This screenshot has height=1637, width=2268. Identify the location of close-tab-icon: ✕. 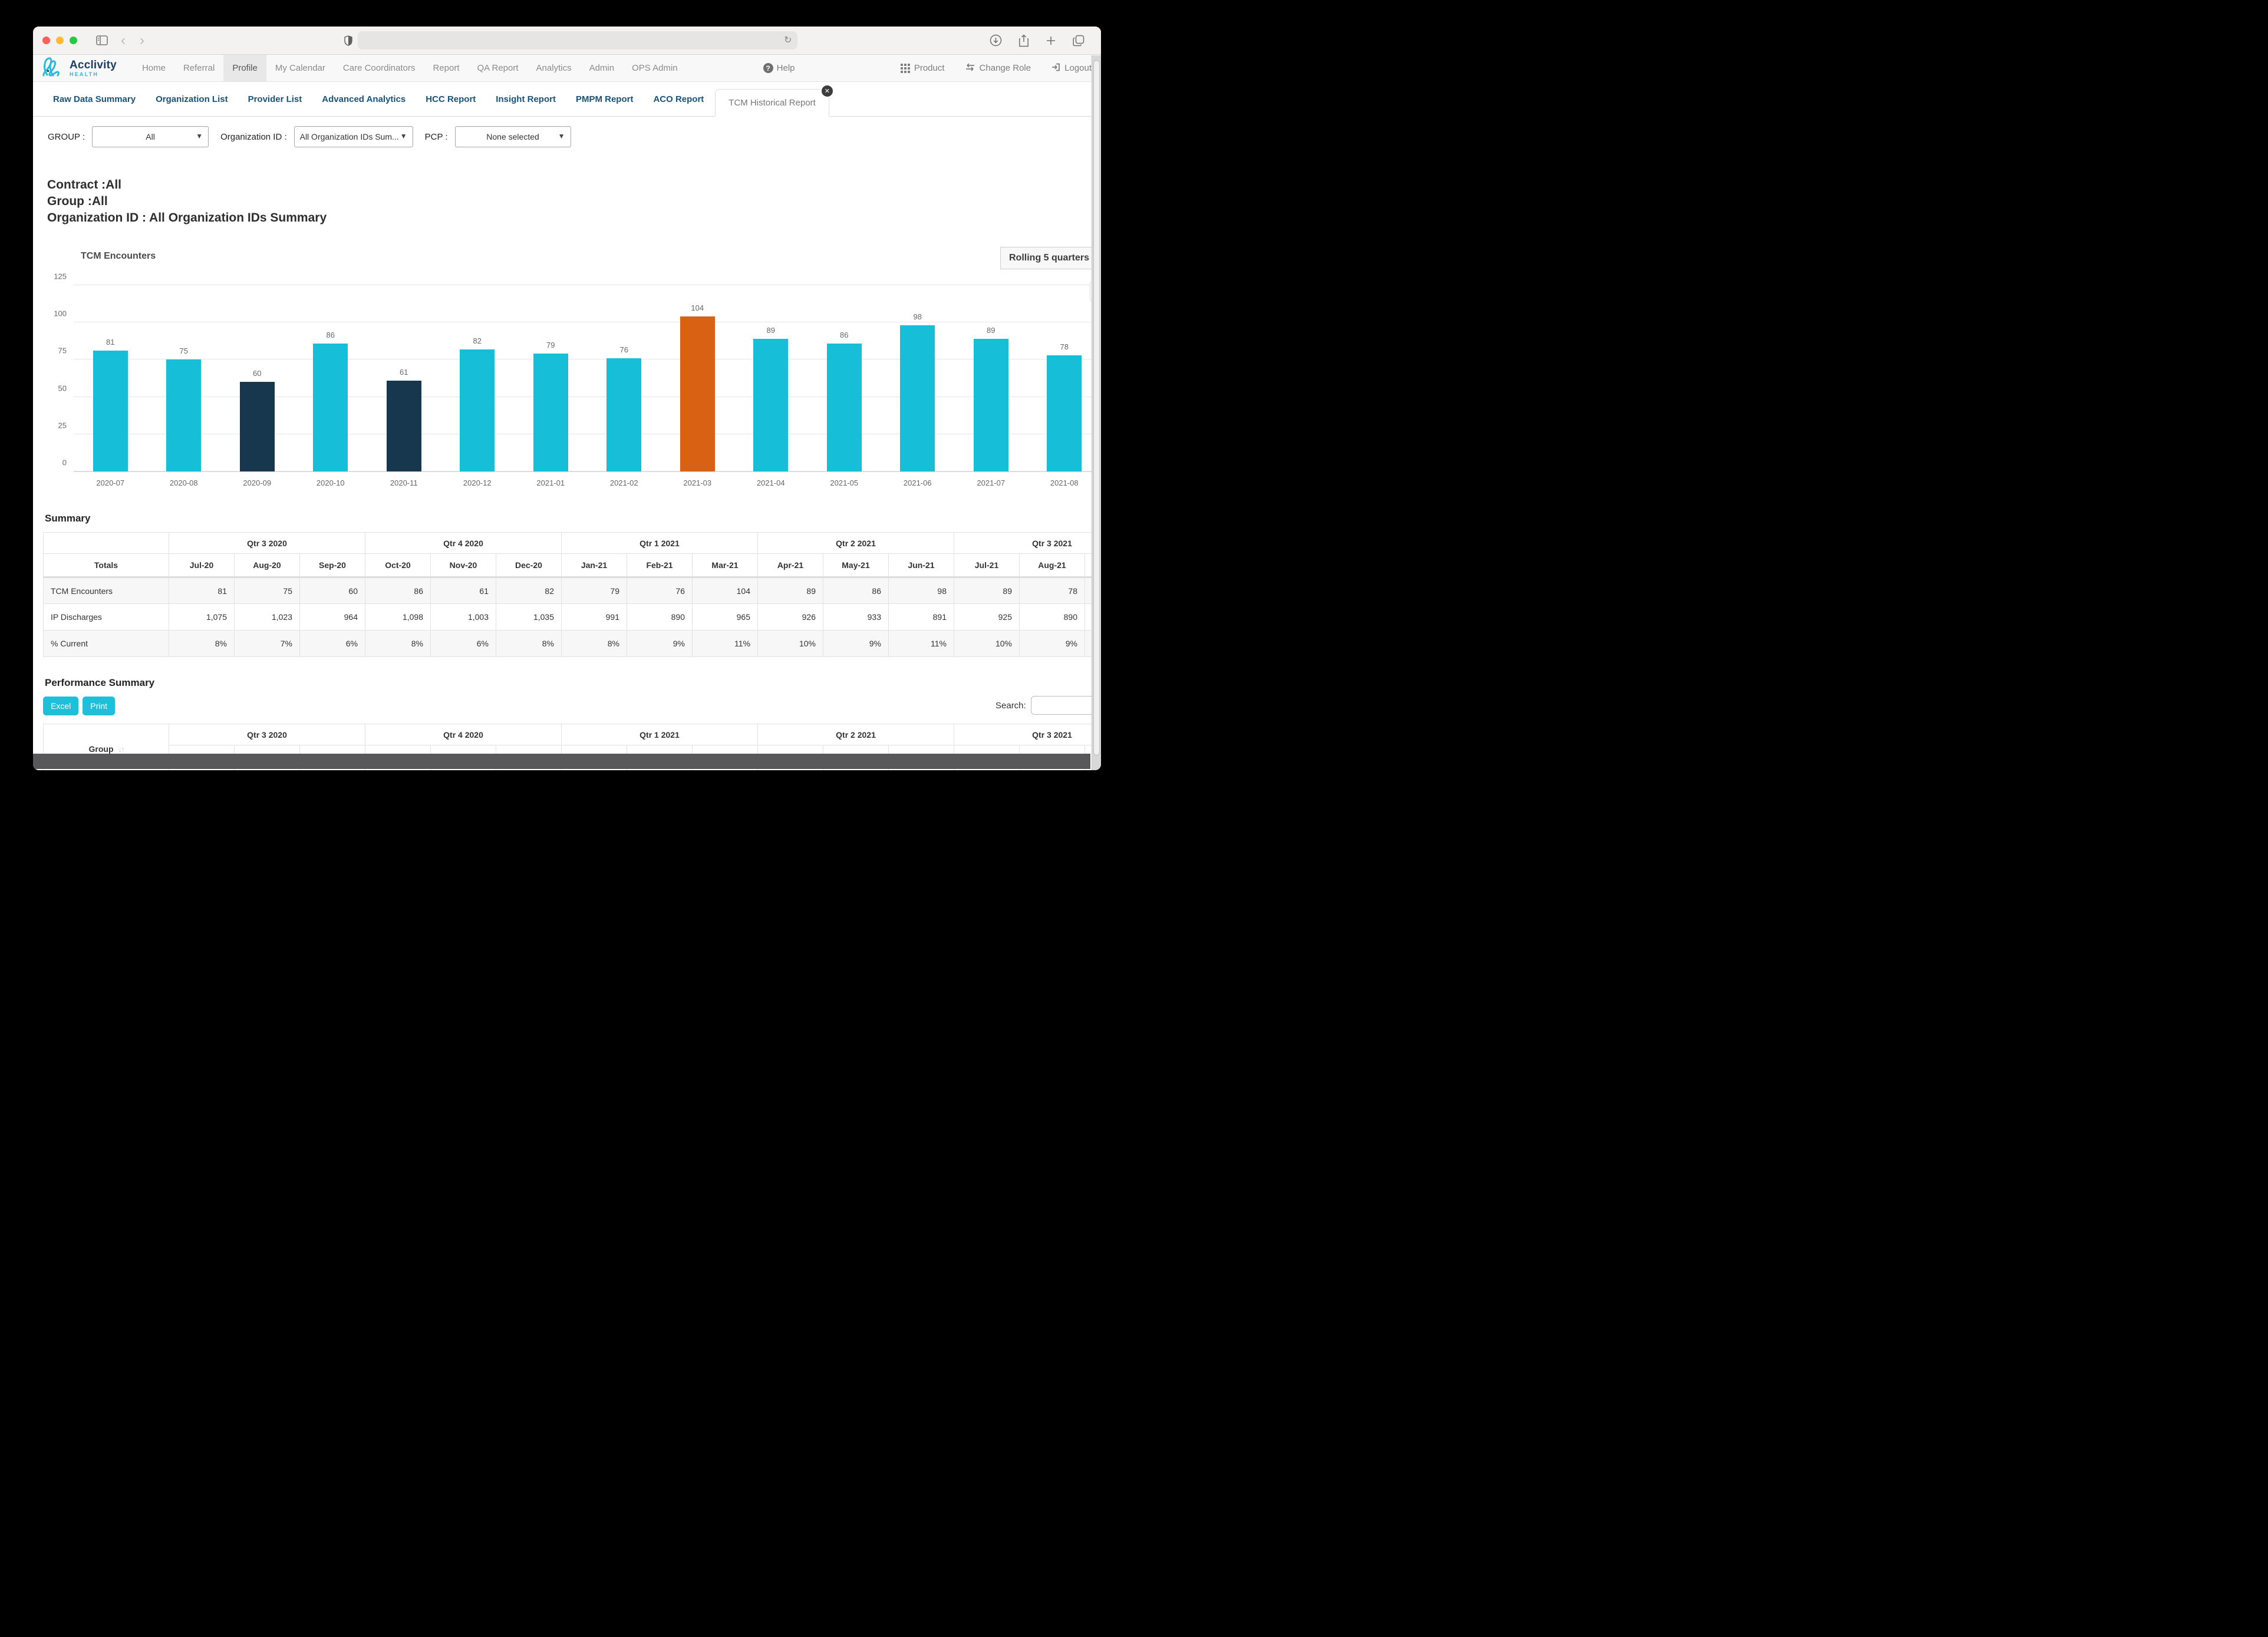
(827, 91).